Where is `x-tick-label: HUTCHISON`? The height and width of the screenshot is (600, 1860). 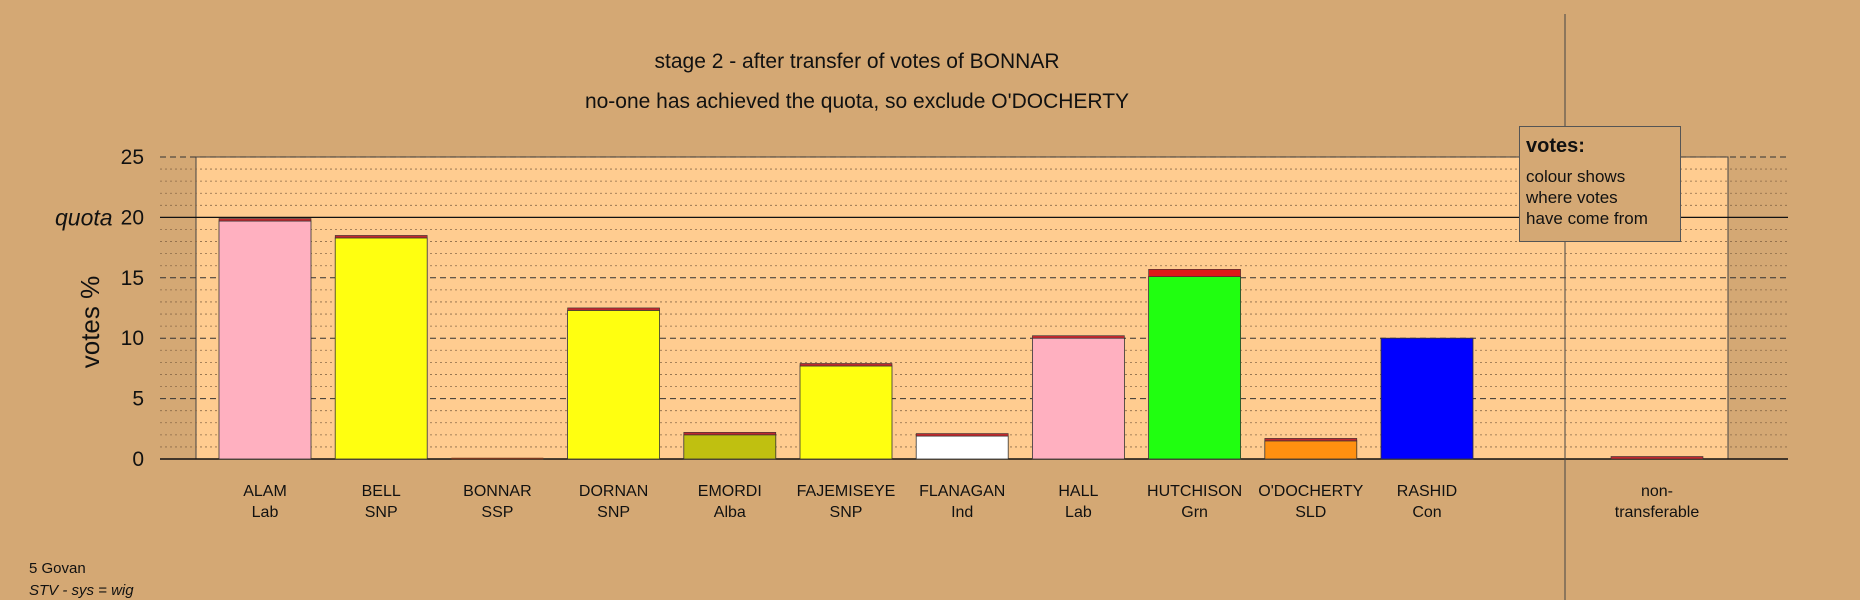
x-tick-label: HUTCHISON is located at coordinates (1194, 491).